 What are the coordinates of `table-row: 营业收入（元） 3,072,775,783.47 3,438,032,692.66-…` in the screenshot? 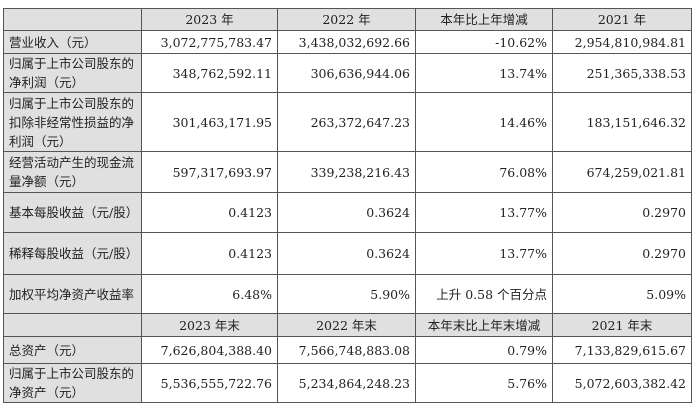 It's located at (347, 42).